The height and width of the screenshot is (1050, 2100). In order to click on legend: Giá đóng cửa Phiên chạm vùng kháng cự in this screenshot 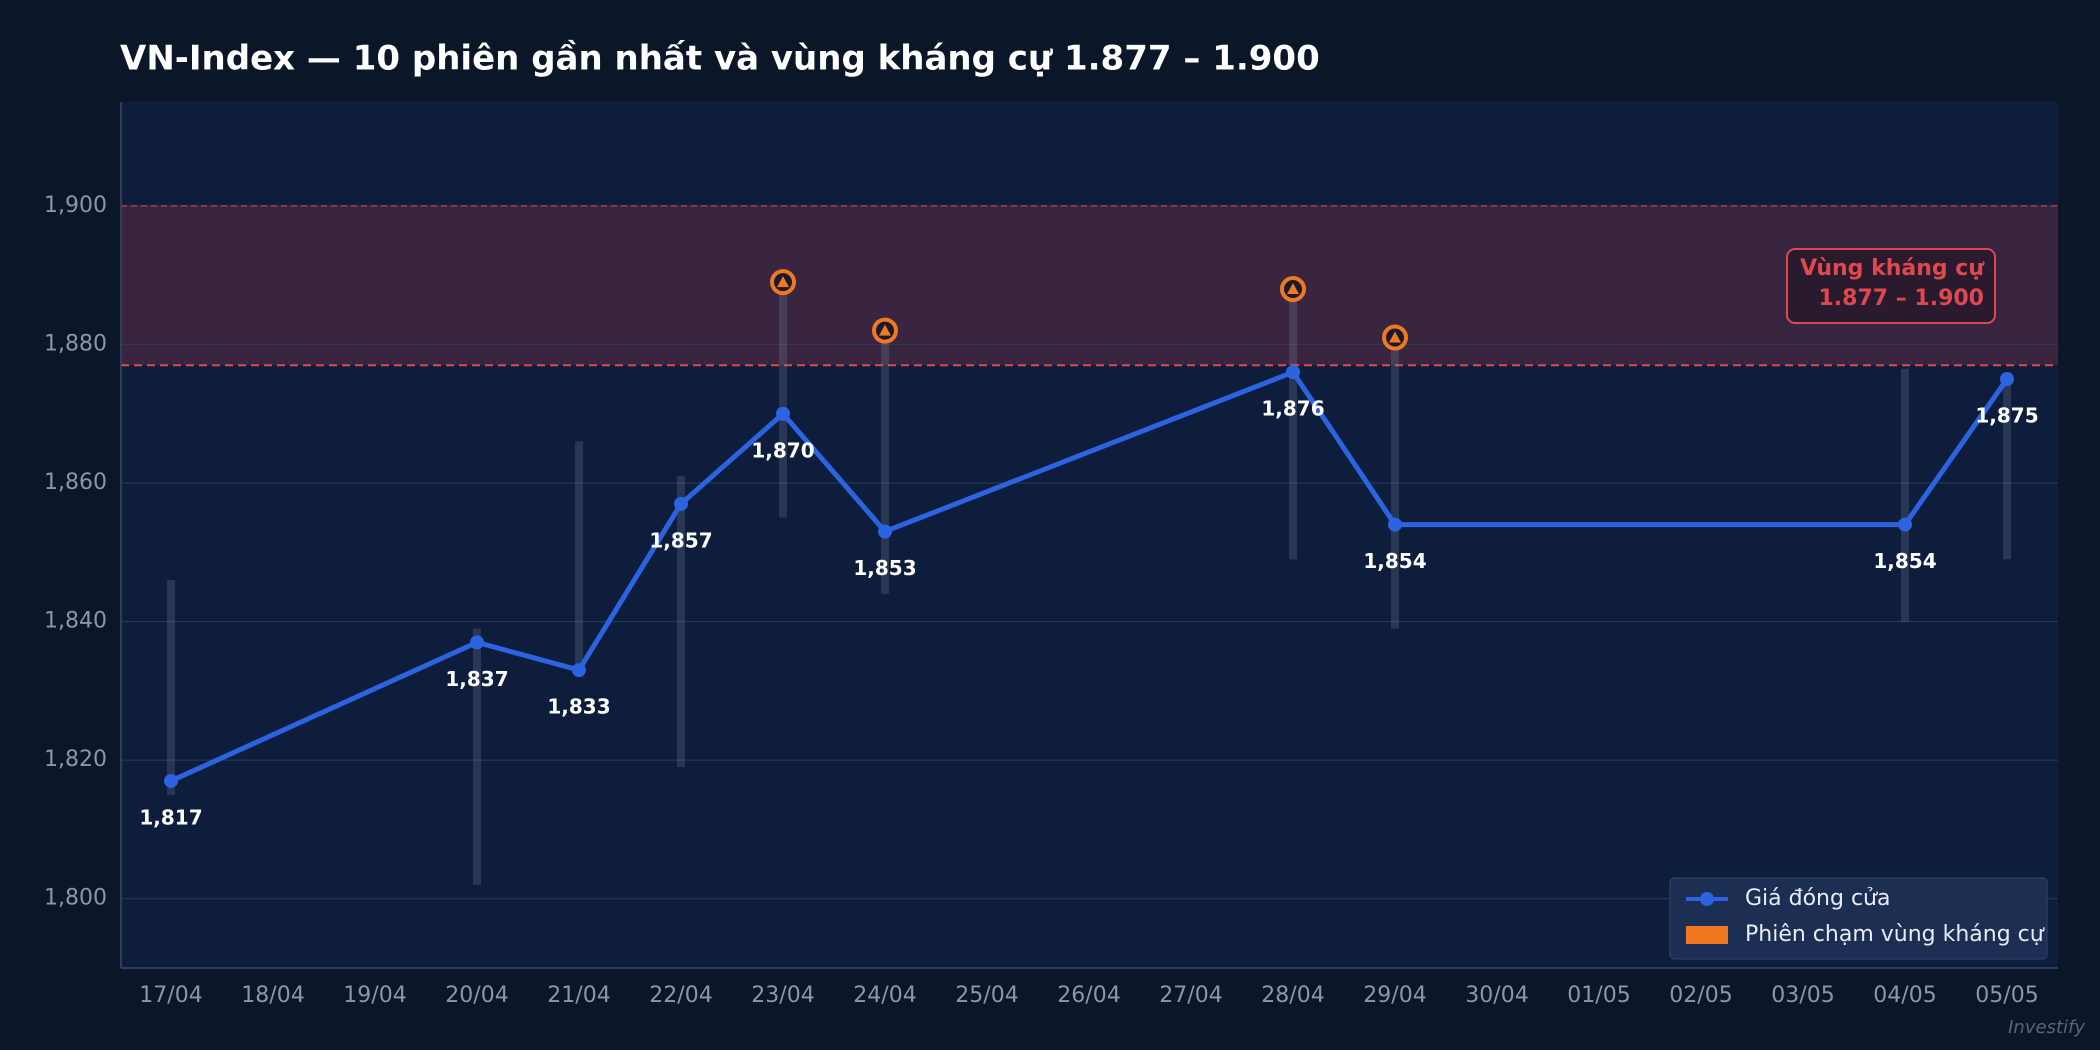, I will do `click(1858, 918)`.